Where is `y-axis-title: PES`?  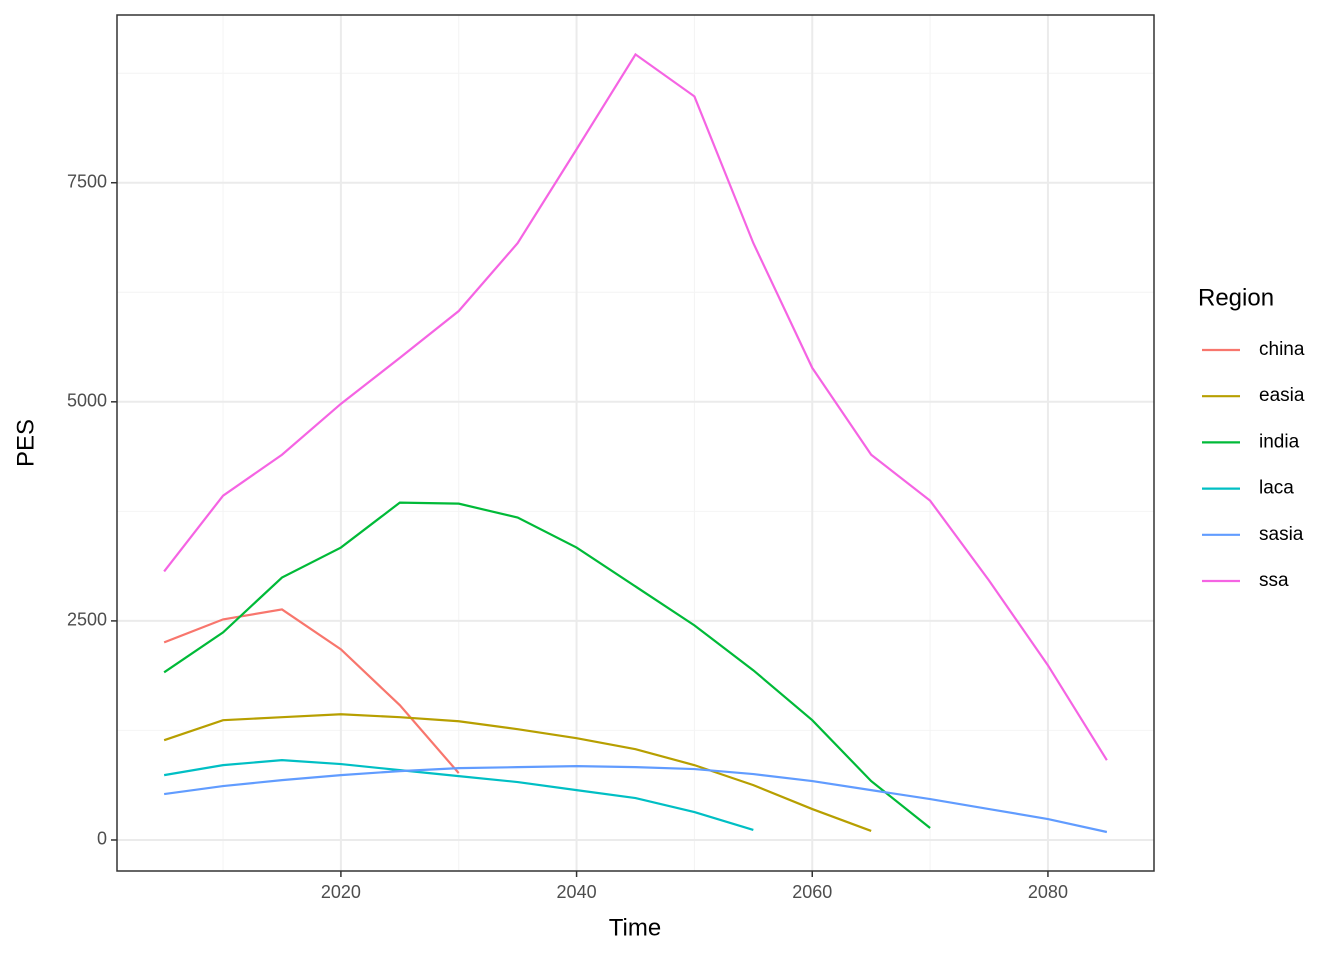 y-axis-title: PES is located at coordinates (25, 443).